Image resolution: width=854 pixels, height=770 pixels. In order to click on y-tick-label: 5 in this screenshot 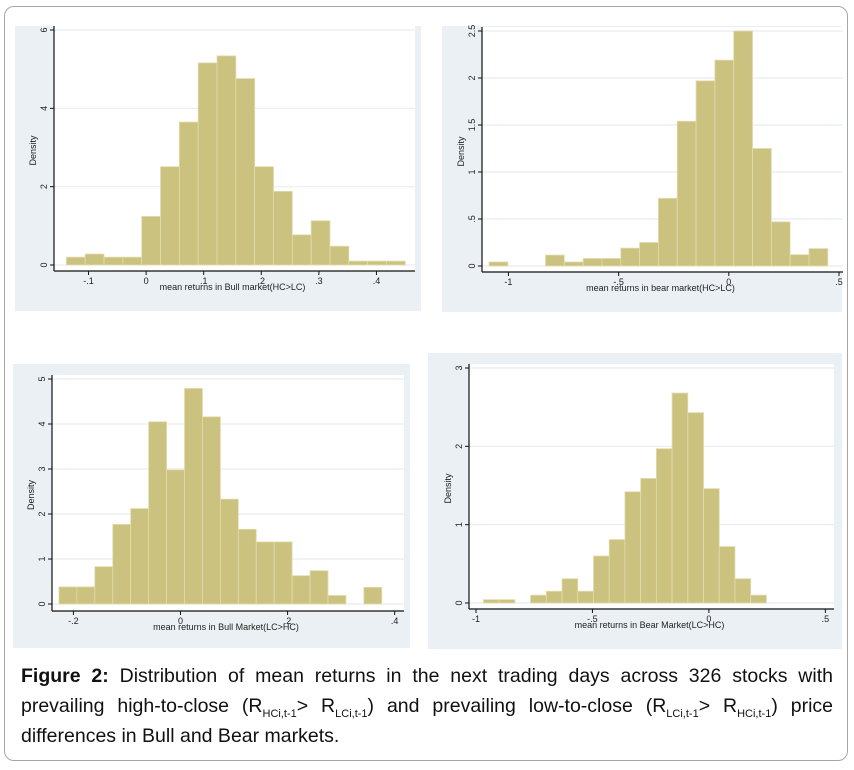, I will do `click(42, 378)`.